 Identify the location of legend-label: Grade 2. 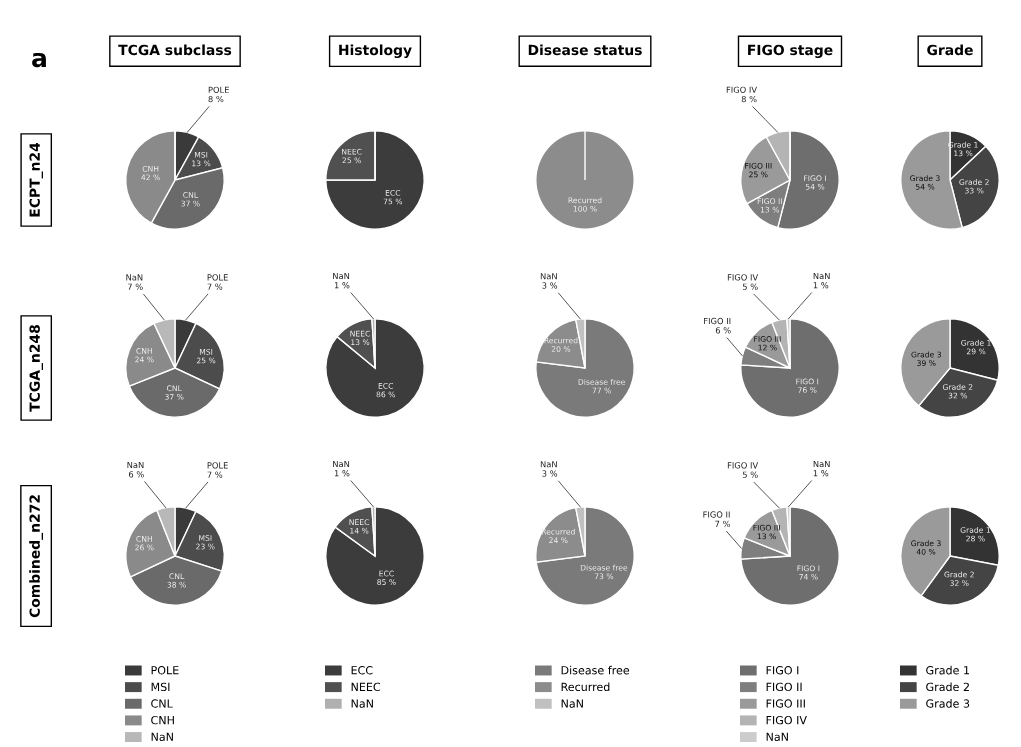
(947, 687).